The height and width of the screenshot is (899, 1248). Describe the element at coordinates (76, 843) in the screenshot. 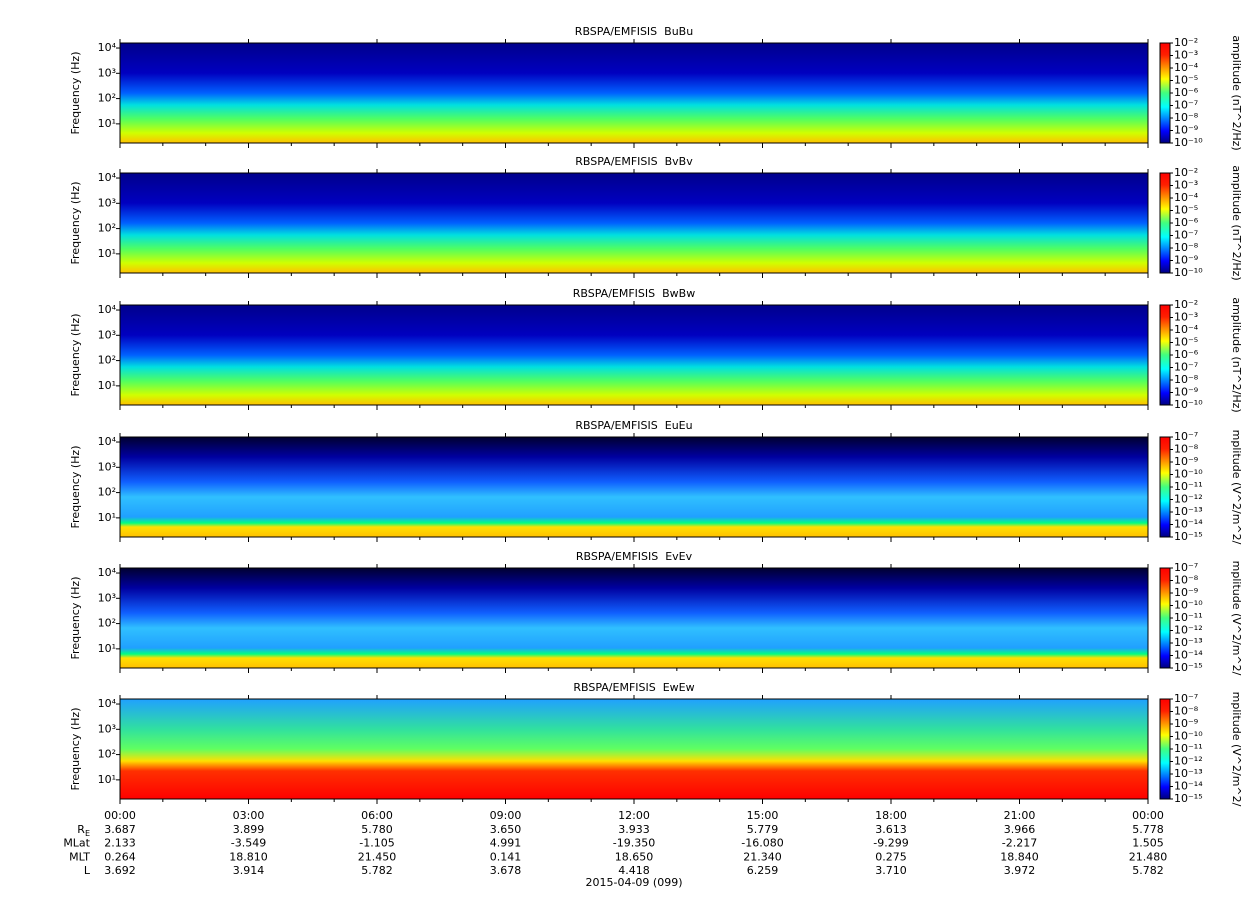

I see `ephemeris-label: MLat` at that location.